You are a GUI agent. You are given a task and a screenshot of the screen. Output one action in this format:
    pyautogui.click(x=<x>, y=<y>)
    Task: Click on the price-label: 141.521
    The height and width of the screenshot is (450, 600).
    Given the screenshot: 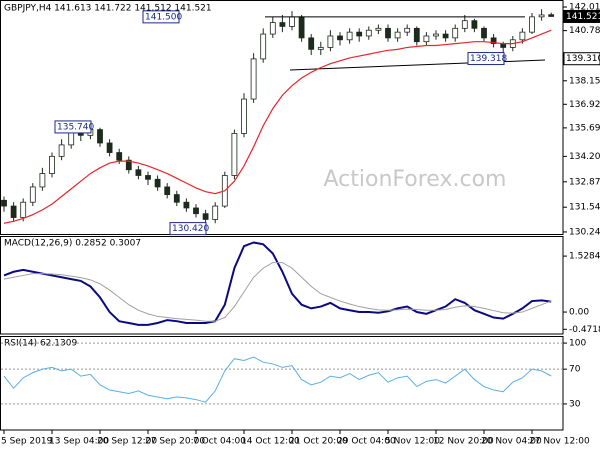 What is the action you would take?
    pyautogui.click(x=583, y=17)
    